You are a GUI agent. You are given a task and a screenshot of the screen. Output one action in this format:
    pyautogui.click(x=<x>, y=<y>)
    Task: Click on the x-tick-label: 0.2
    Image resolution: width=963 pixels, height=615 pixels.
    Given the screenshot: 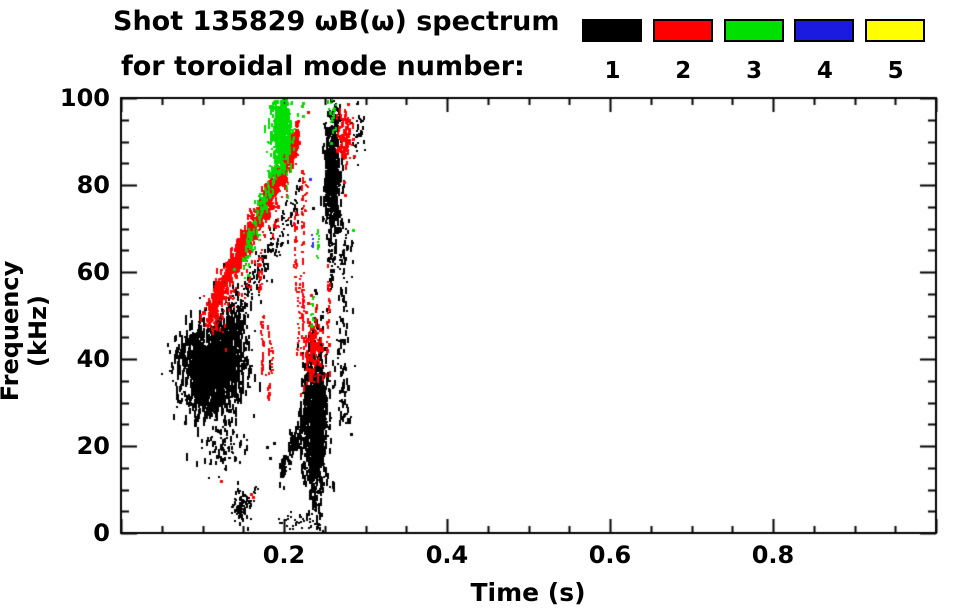 What is the action you would take?
    pyautogui.click(x=284, y=555)
    